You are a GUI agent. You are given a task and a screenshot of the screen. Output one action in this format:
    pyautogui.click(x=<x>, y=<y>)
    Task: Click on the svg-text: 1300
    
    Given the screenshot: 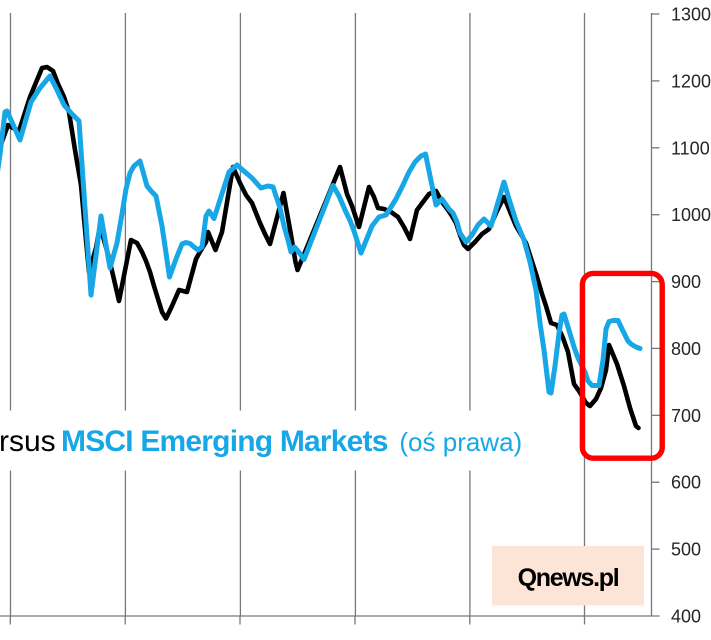 What is the action you would take?
    pyautogui.click(x=691, y=15)
    